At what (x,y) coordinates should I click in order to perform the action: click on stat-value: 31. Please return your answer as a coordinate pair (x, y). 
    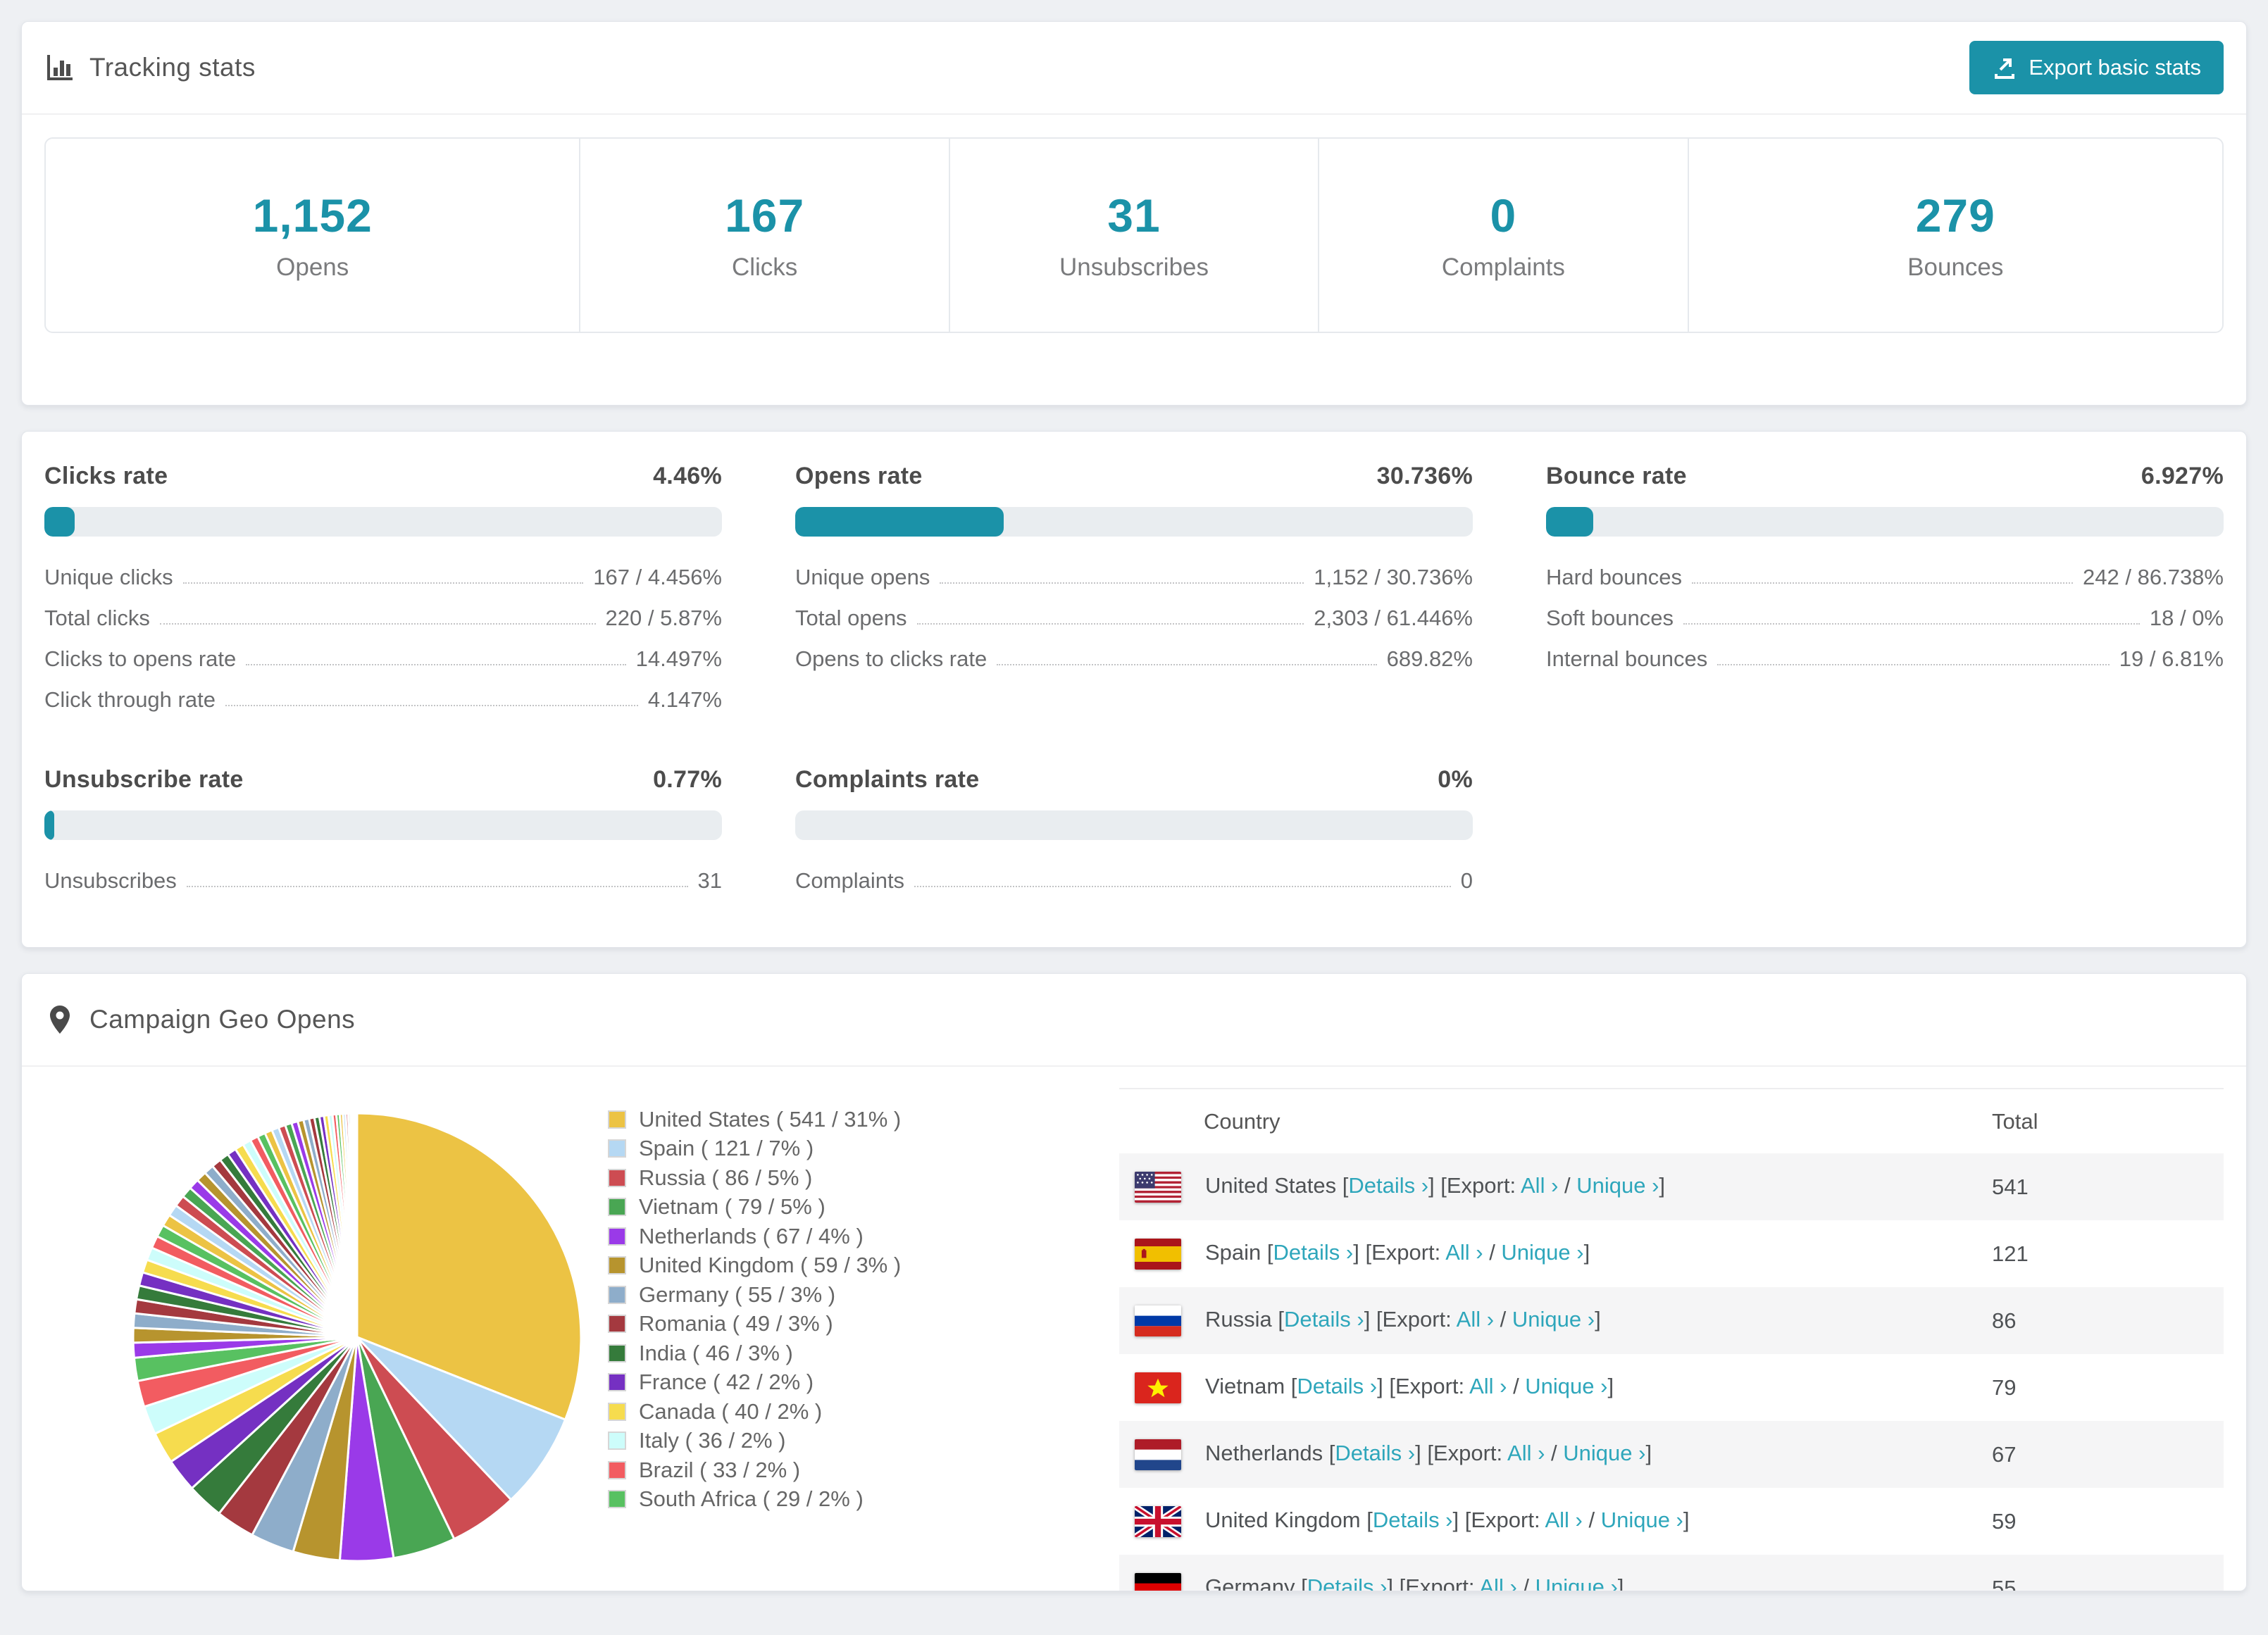
    Looking at the image, I should click on (1134, 215).